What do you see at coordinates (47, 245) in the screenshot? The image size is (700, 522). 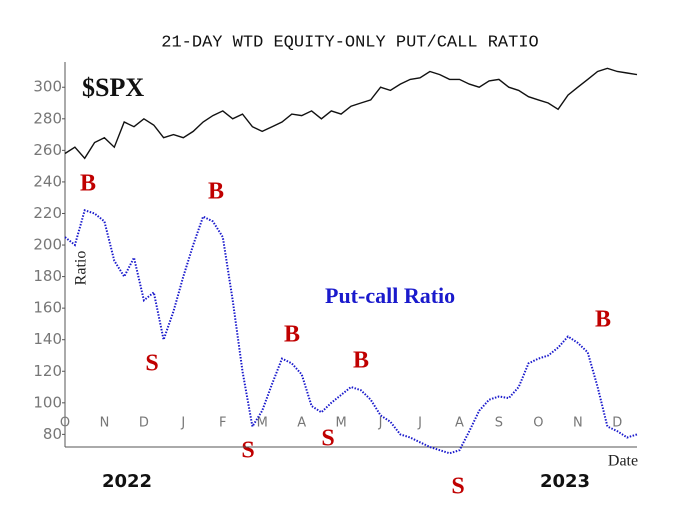 I see `y-tick-label: 200` at bounding box center [47, 245].